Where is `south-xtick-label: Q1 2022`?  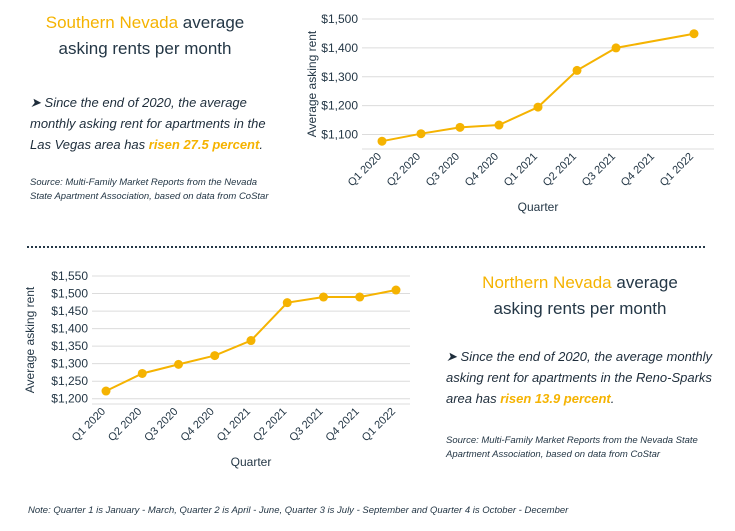 south-xtick-label: Q1 2022 is located at coordinates (677, 170).